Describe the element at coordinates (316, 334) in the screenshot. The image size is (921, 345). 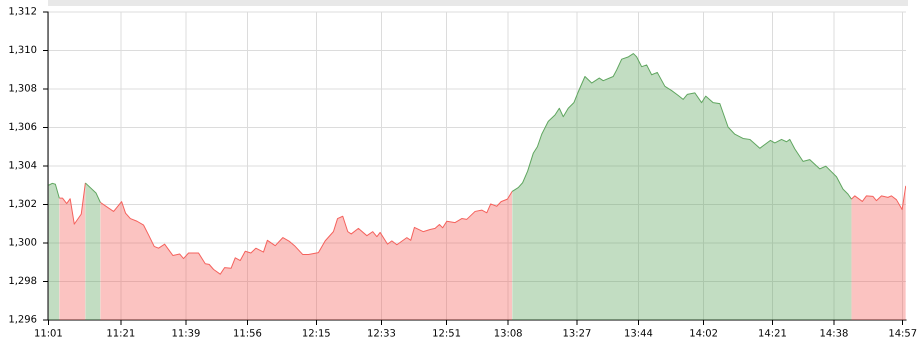
I see `x-tick-label: 12:15` at that location.